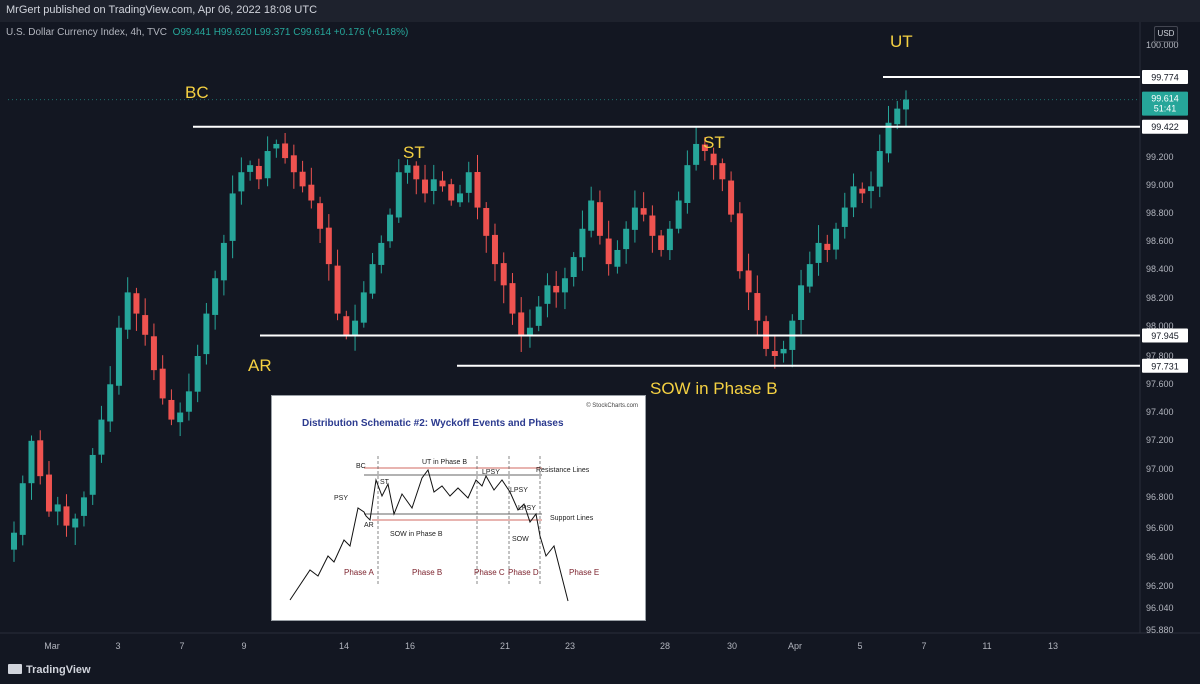  What do you see at coordinates (1162, 45) in the screenshot?
I see `y-tick-label: 100.000` at bounding box center [1162, 45].